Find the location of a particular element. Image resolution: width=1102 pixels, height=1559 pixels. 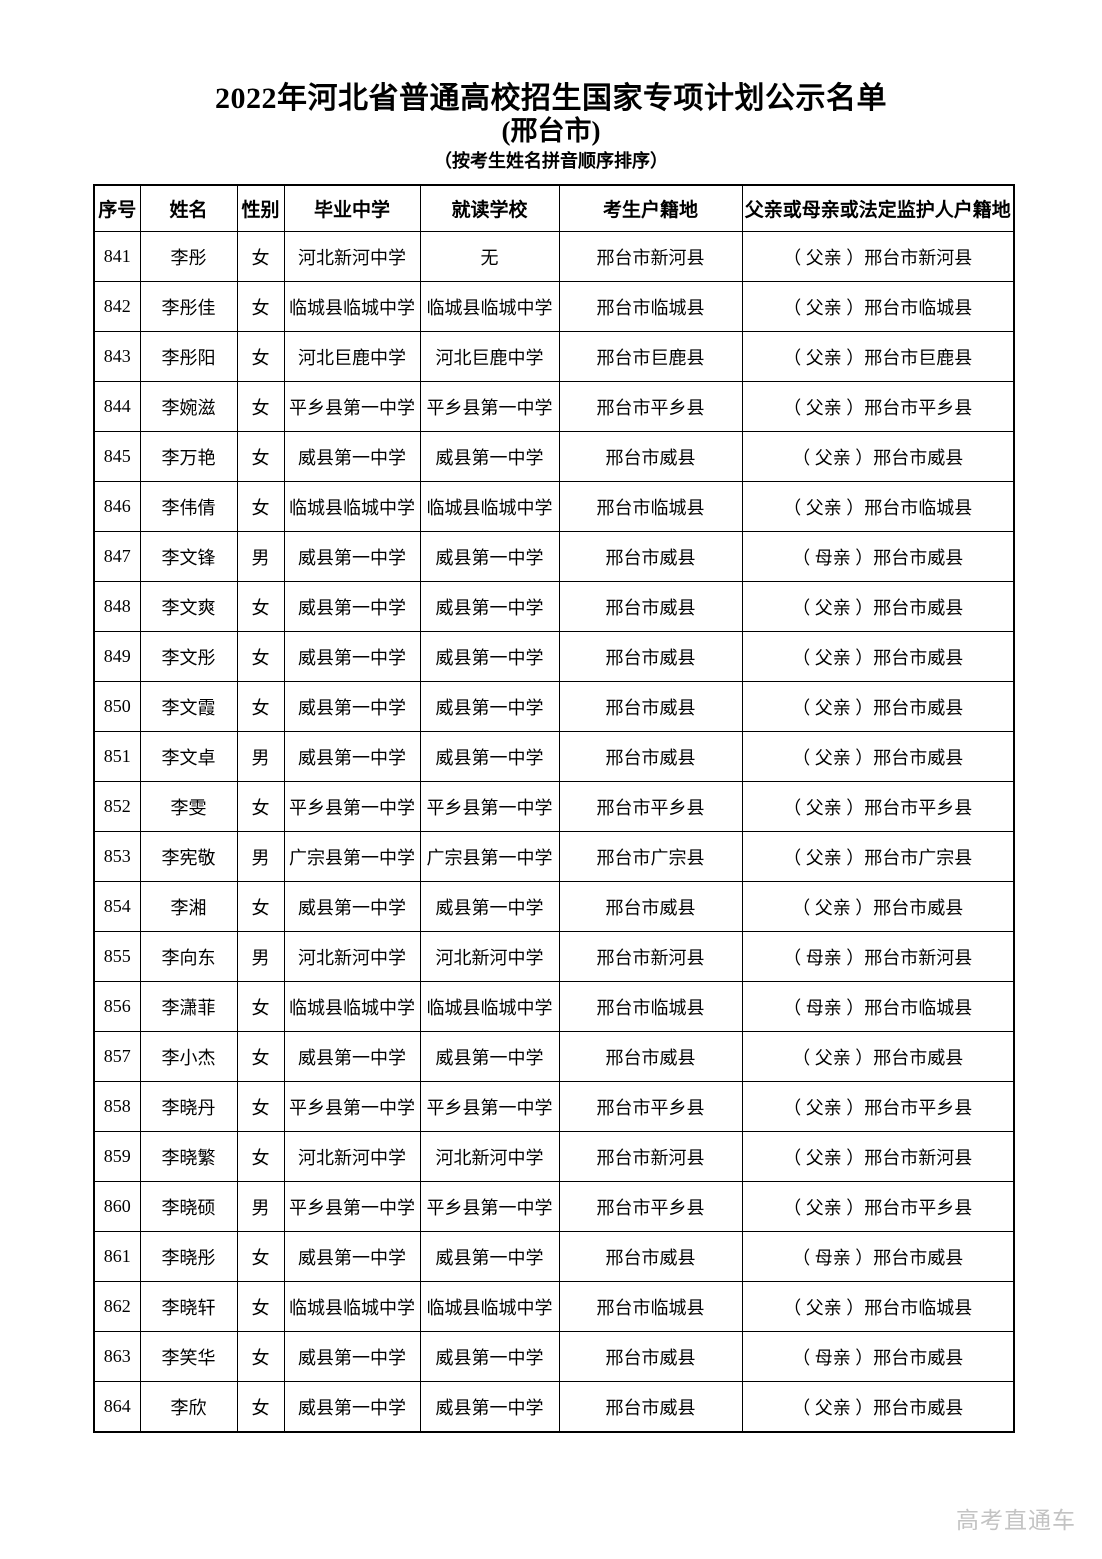

table-cell: 李湘 is located at coordinates (188, 906).